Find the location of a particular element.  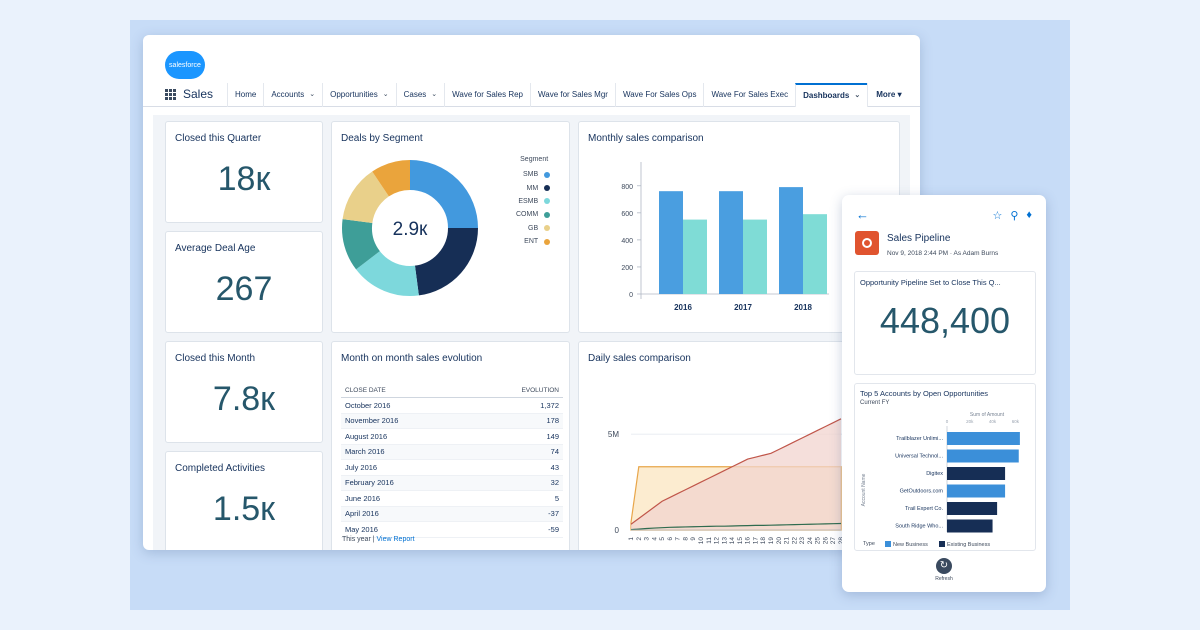

donut-slice-comm is located at coordinates (361, 244).